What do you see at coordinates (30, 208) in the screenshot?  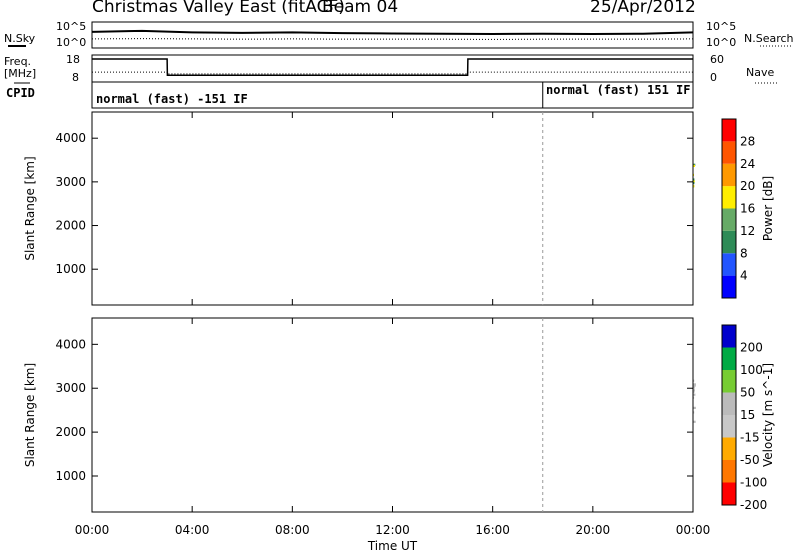 I see `power-panel-ylabel: Slant Range [km]` at bounding box center [30, 208].